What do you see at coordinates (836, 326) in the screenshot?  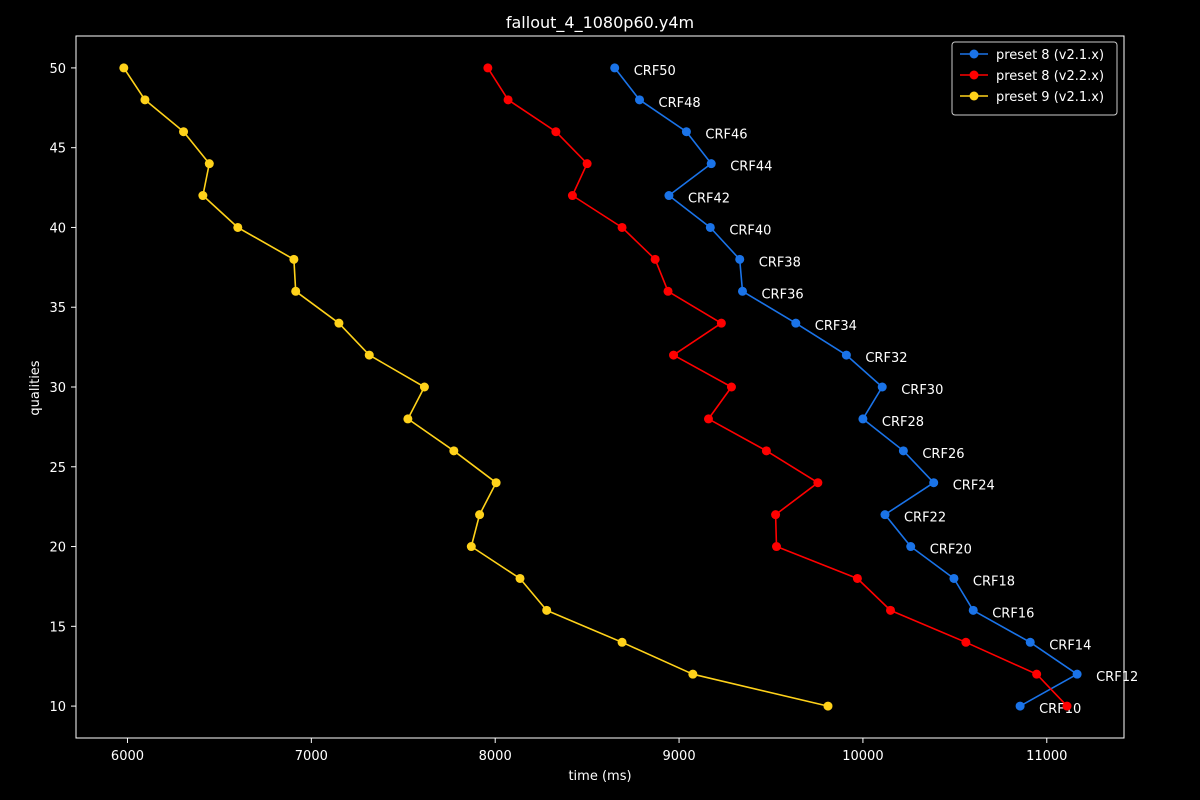 I see `point-label: CRF34` at bounding box center [836, 326].